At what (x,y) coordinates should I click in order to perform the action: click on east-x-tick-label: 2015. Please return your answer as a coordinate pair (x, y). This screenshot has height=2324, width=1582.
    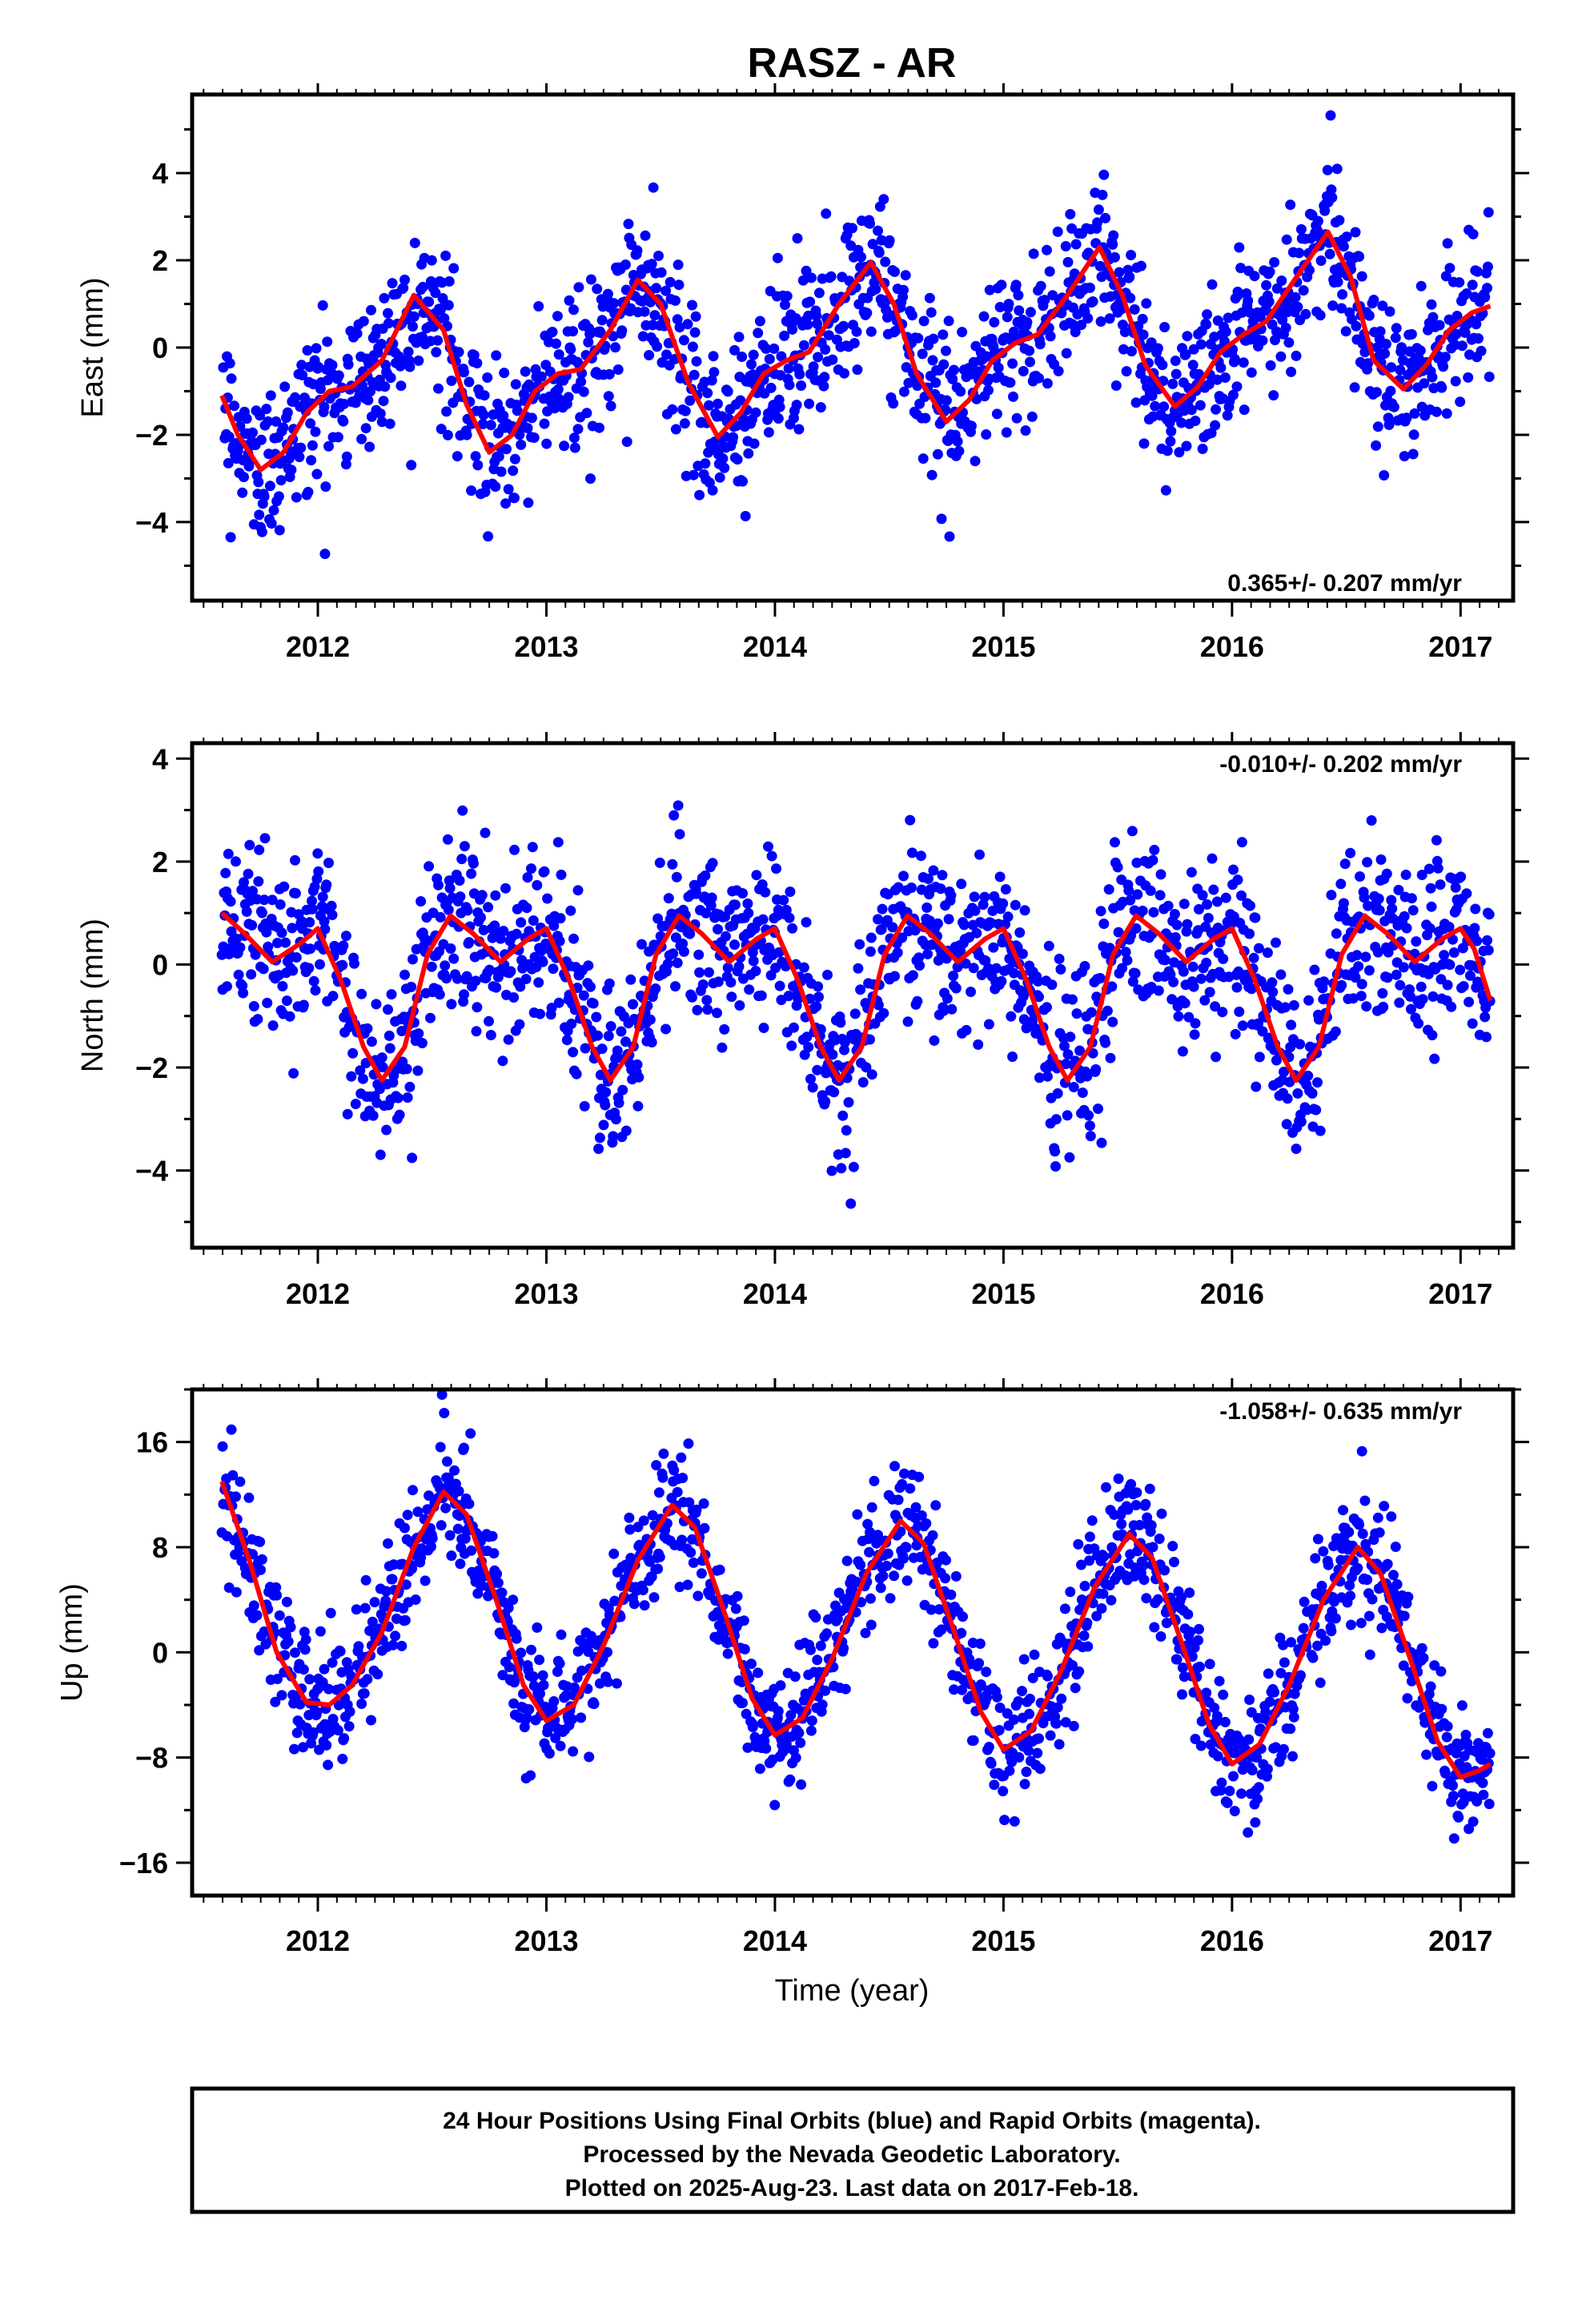
    Looking at the image, I should click on (1003, 646).